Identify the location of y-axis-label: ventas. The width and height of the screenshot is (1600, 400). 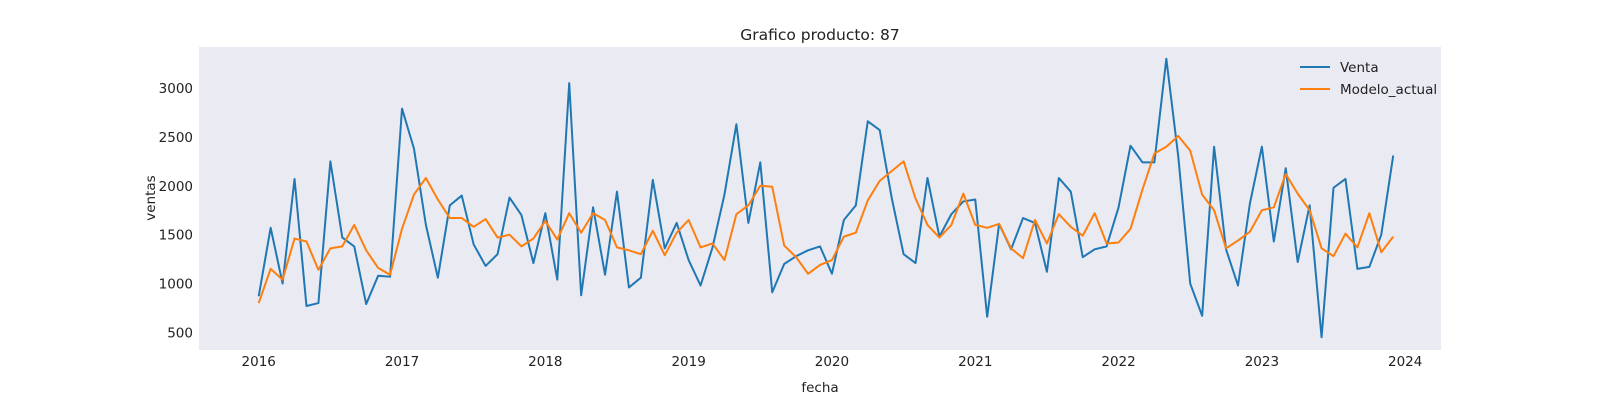
(151, 197).